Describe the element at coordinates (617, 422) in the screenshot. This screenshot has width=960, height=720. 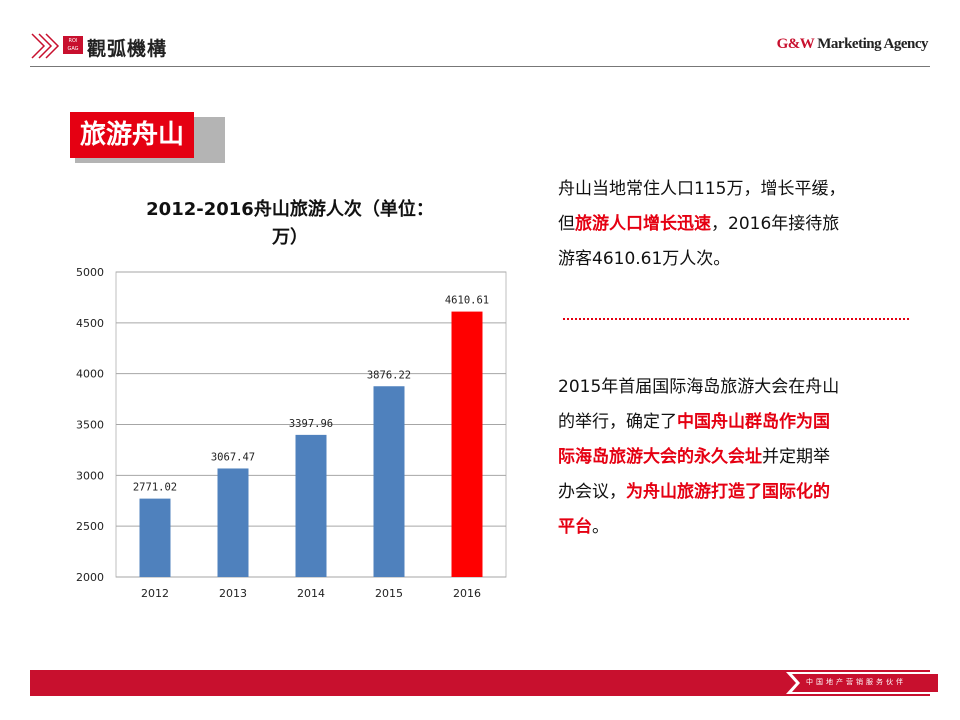
I see `para2-line2-pre: 的举行，确定了` at that location.